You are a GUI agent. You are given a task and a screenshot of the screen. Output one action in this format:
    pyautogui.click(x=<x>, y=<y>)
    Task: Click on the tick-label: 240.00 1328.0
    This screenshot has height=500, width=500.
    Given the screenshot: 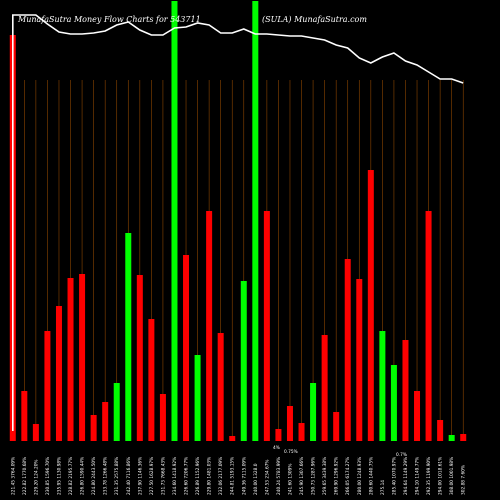 What is the action you would take?
    pyautogui.click(x=256, y=479)
    